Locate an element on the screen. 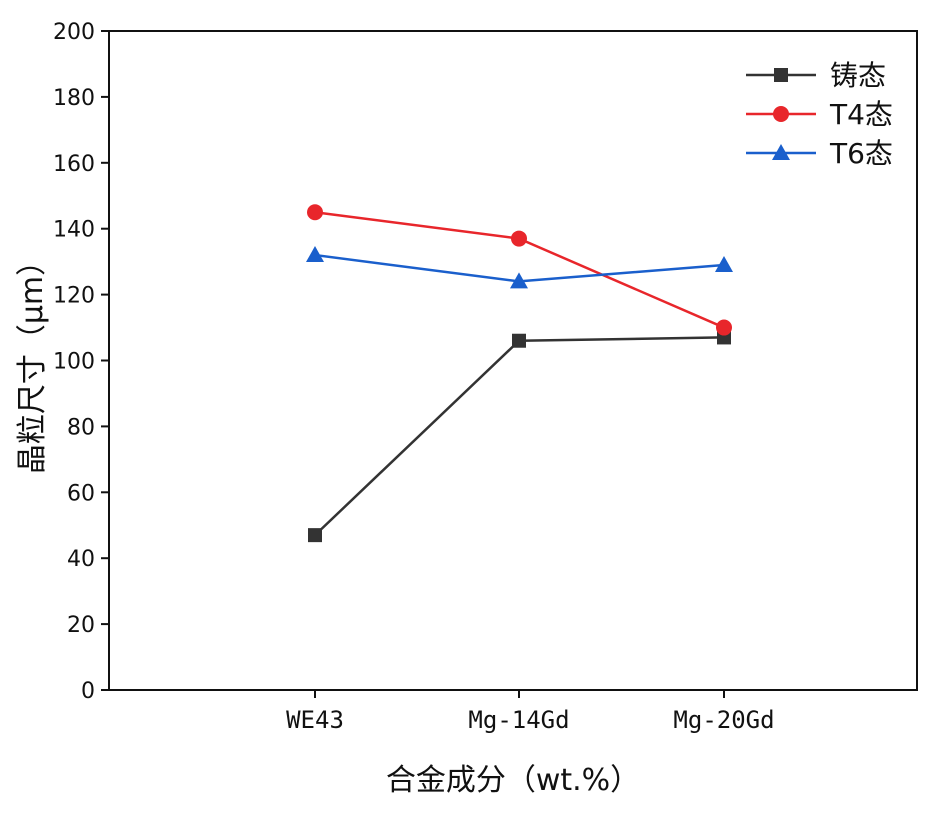  legend: 铸态 T4态 T6态 is located at coordinates (819, 114).